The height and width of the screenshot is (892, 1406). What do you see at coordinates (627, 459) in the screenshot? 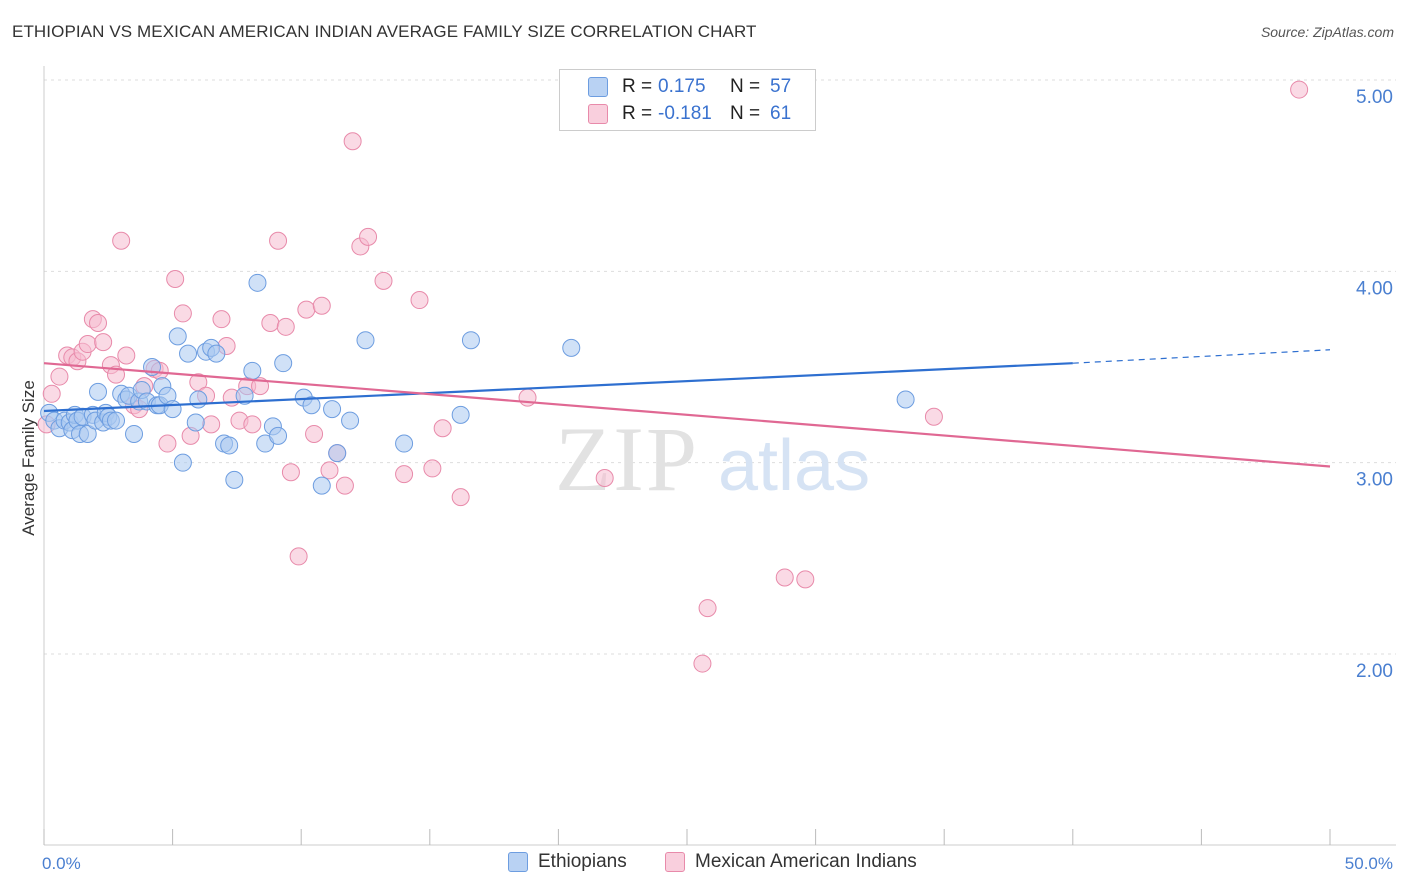
I see `watermark-zip: ZIP` at bounding box center [627, 459].